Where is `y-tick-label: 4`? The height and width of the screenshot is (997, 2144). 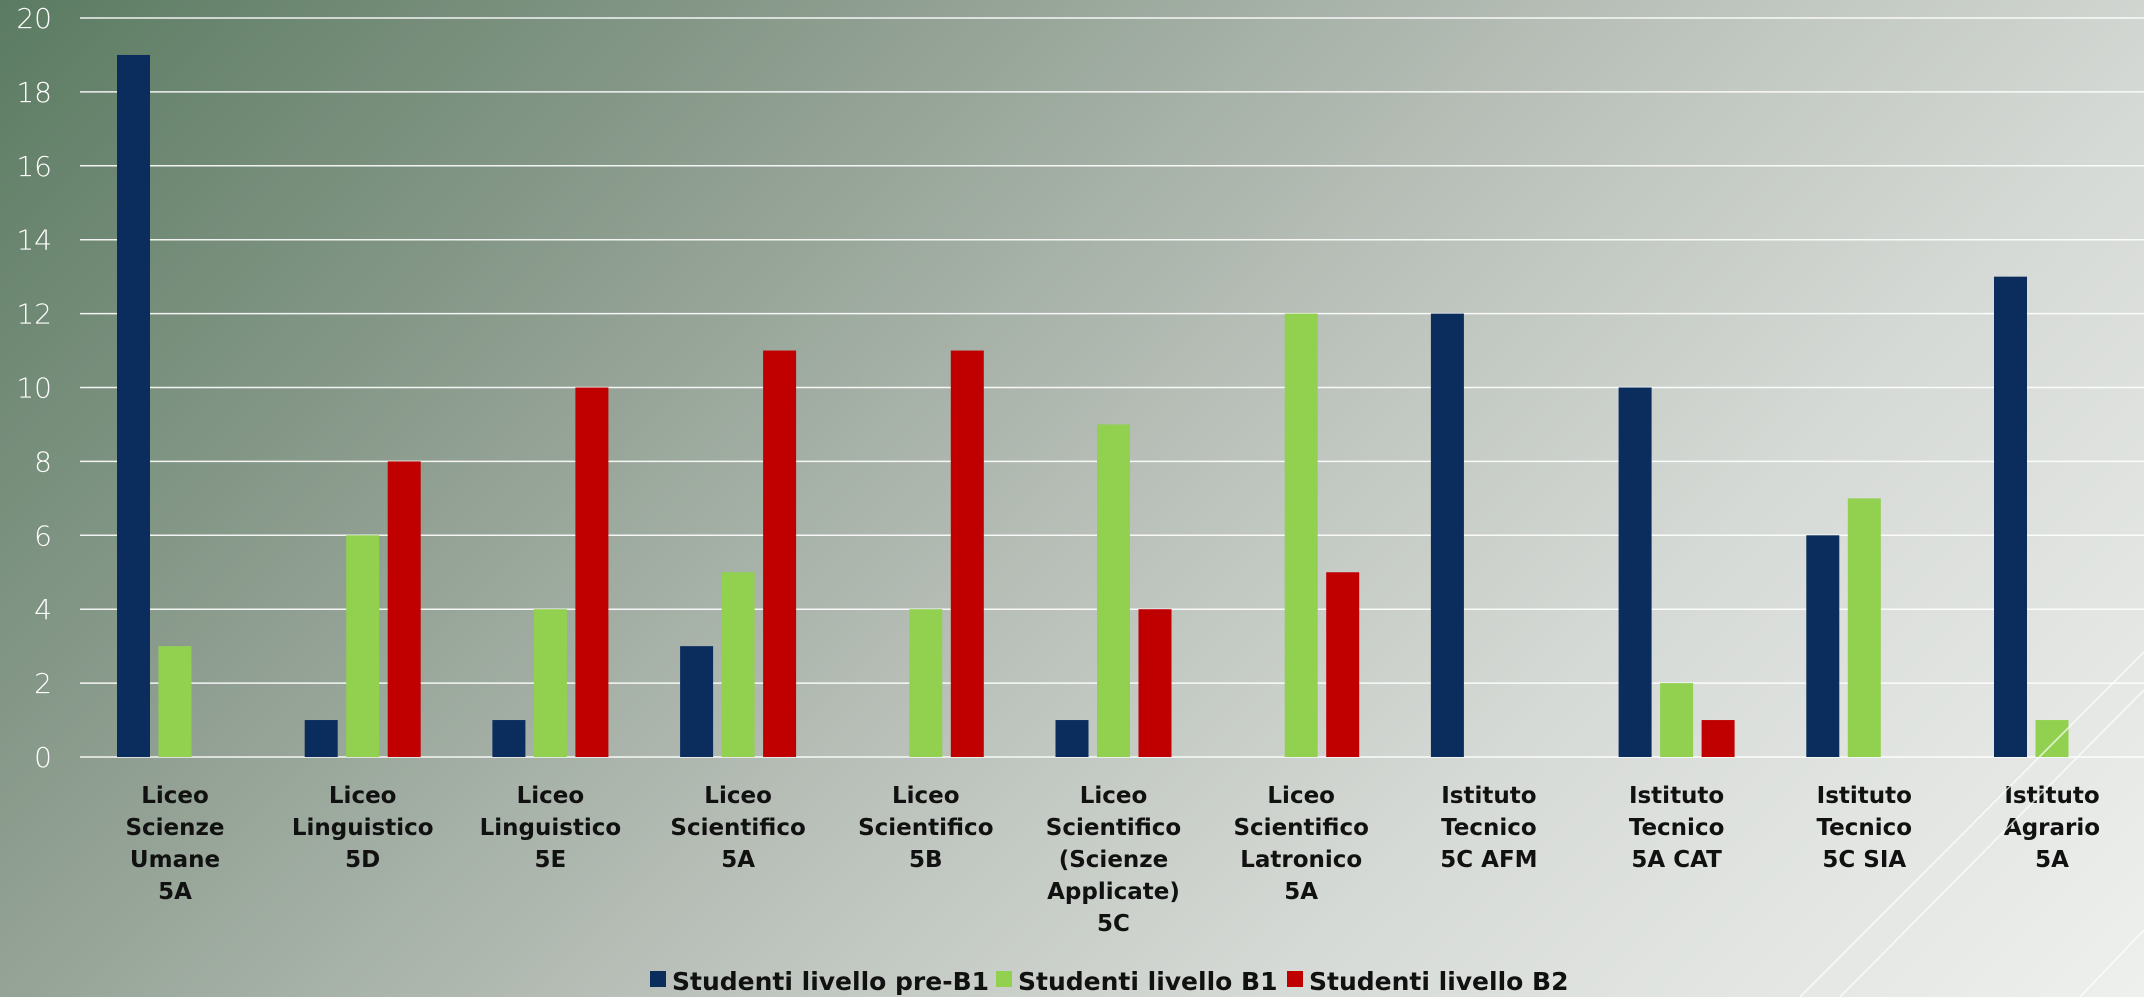 y-tick-label: 4 is located at coordinates (43, 609).